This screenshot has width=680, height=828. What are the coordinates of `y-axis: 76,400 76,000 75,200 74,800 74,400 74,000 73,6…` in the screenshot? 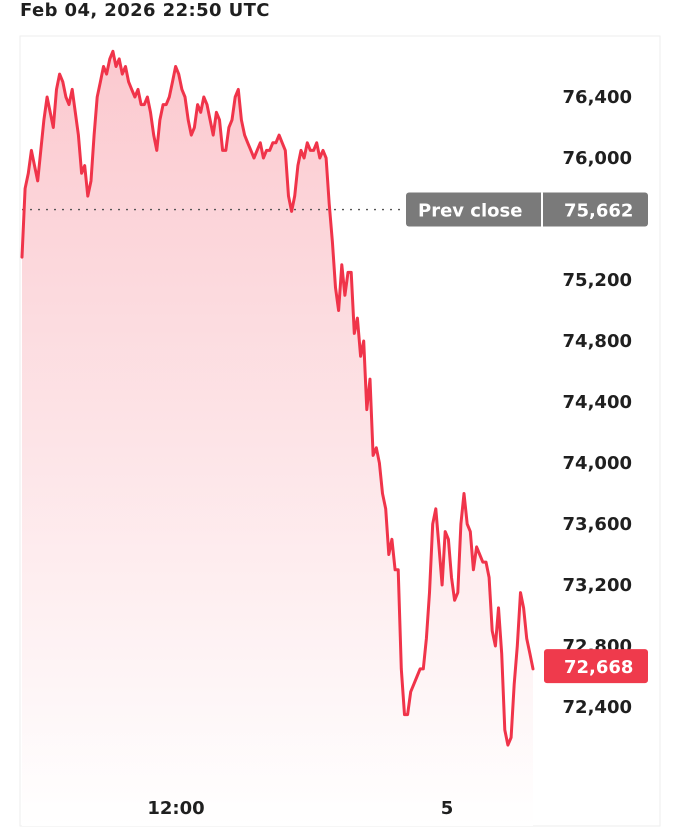 It's located at (597, 402).